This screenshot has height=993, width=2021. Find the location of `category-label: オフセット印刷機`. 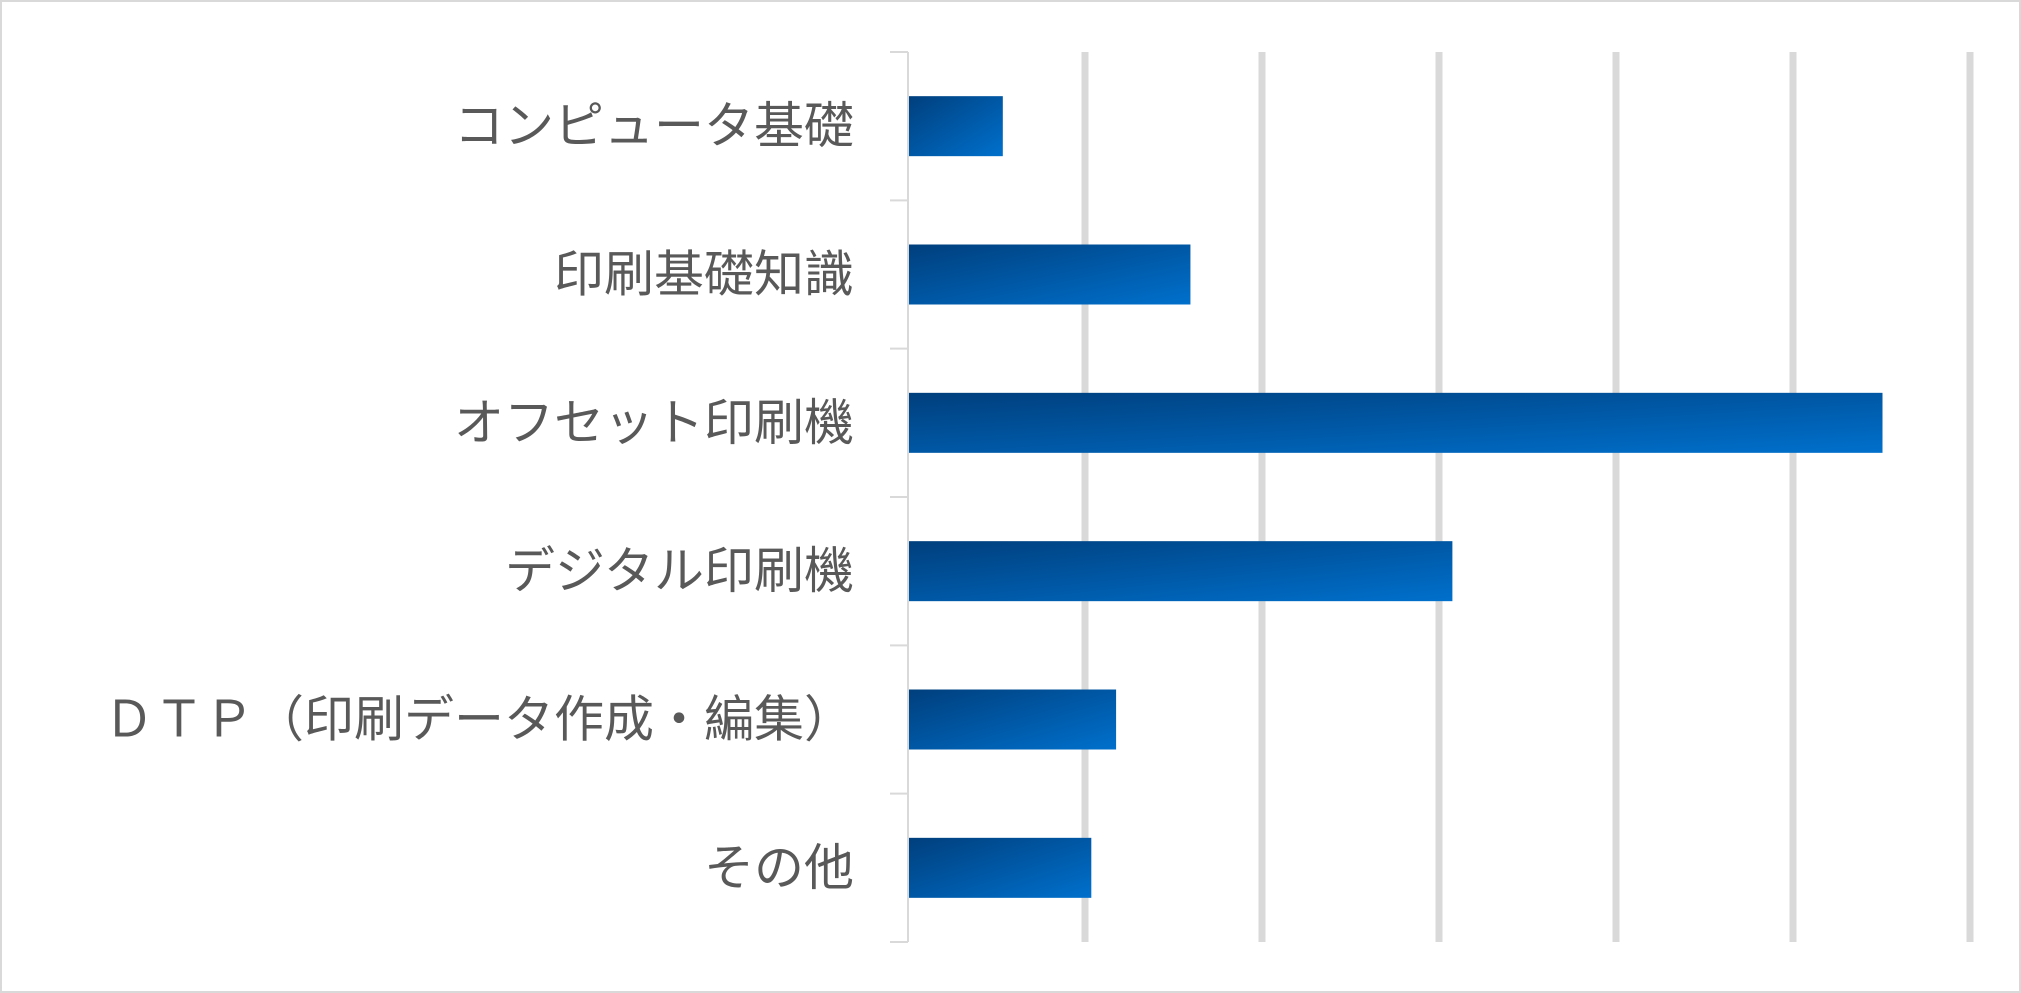

category-label: オフセット印刷機 is located at coordinates (654, 423).